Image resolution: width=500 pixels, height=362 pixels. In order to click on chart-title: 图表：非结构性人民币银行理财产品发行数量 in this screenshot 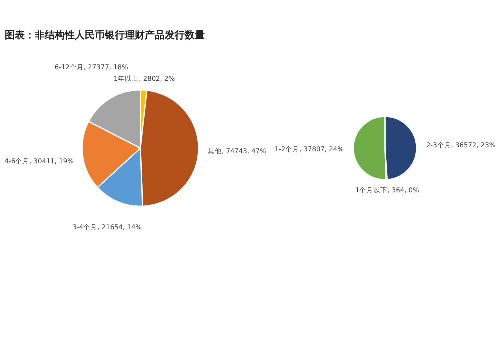, I will do `click(104, 36)`.